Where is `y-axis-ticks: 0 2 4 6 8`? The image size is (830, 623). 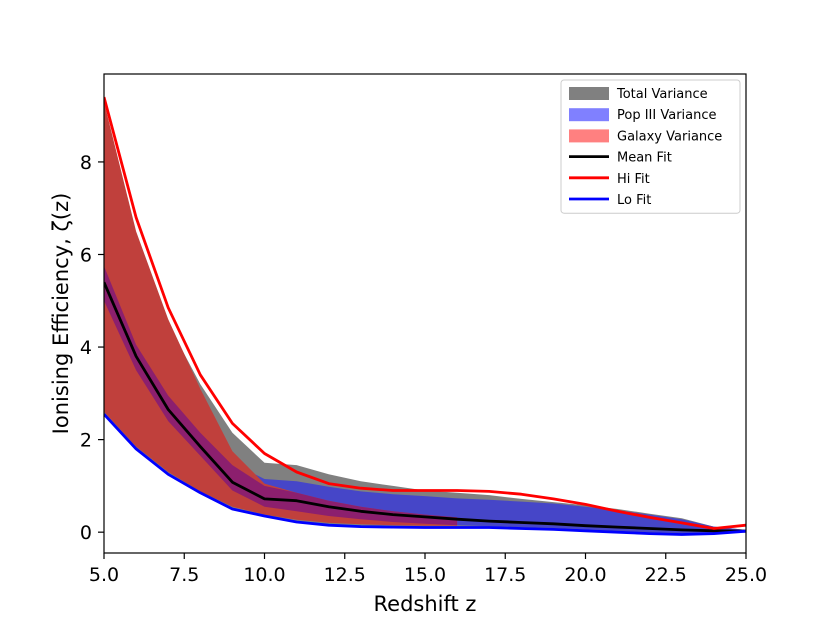
y-axis-ticks: 0 2 4 6 8 is located at coordinates (92, 348).